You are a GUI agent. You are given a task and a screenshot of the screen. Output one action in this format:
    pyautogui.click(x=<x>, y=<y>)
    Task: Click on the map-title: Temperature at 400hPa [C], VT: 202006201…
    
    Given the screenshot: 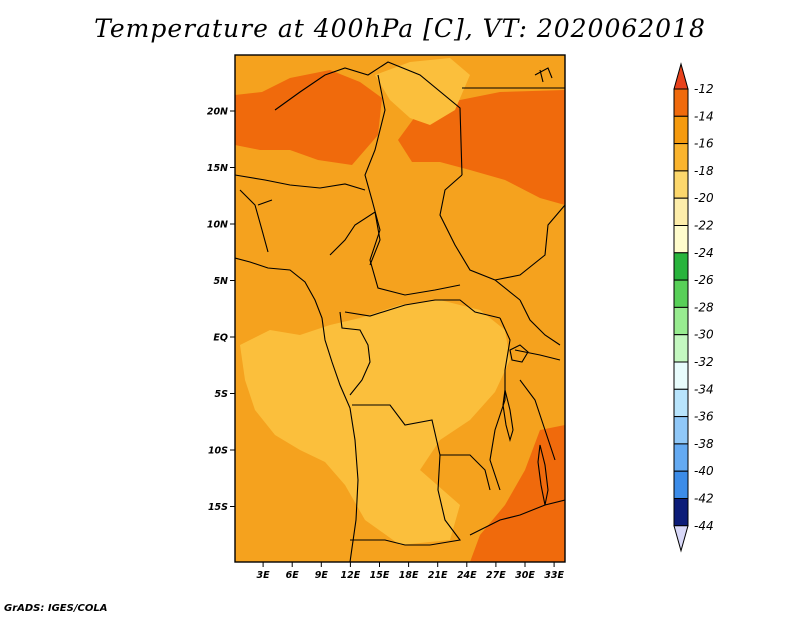 What is the action you would take?
    pyautogui.click(x=400, y=28)
    